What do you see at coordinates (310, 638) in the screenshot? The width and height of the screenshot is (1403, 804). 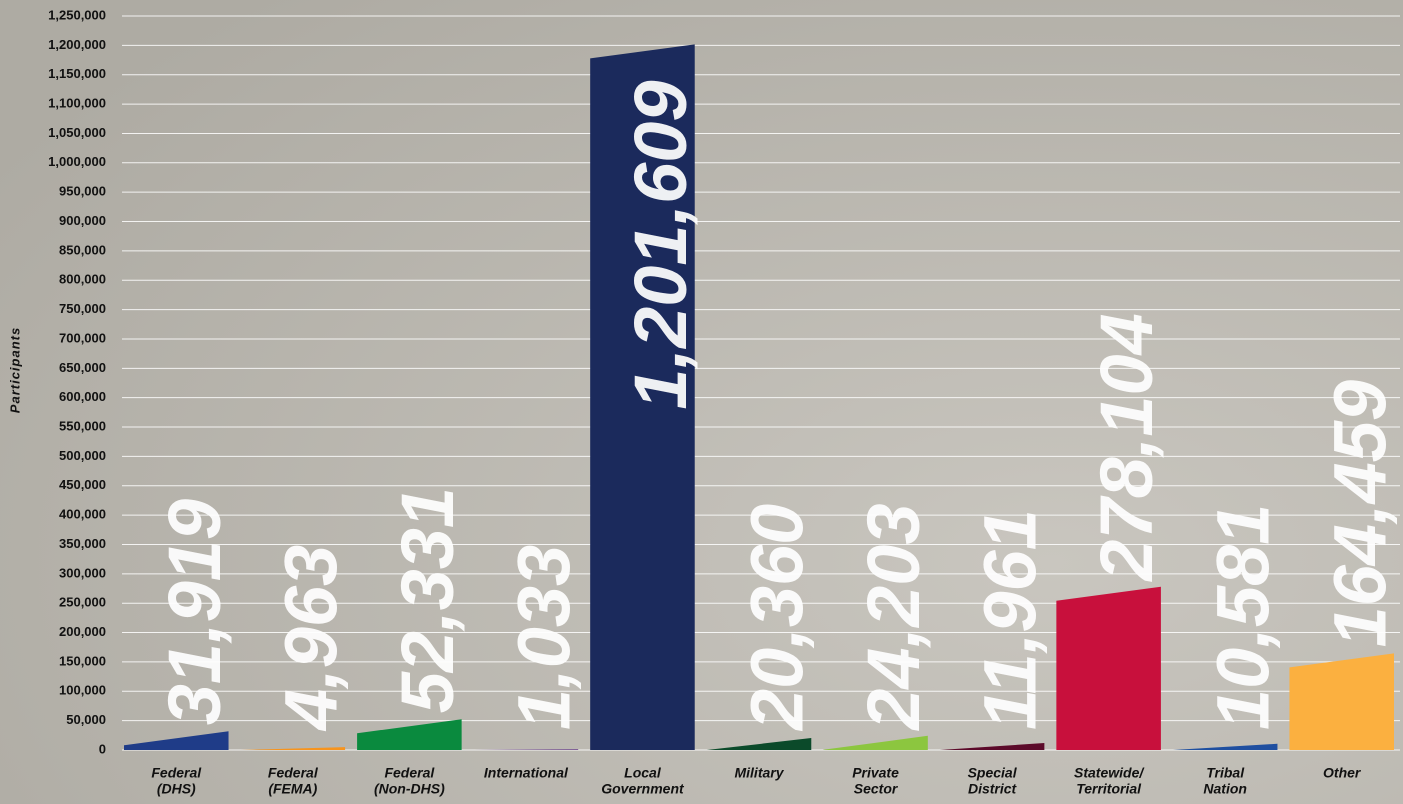 I see `value-label: 4,963` at bounding box center [310, 638].